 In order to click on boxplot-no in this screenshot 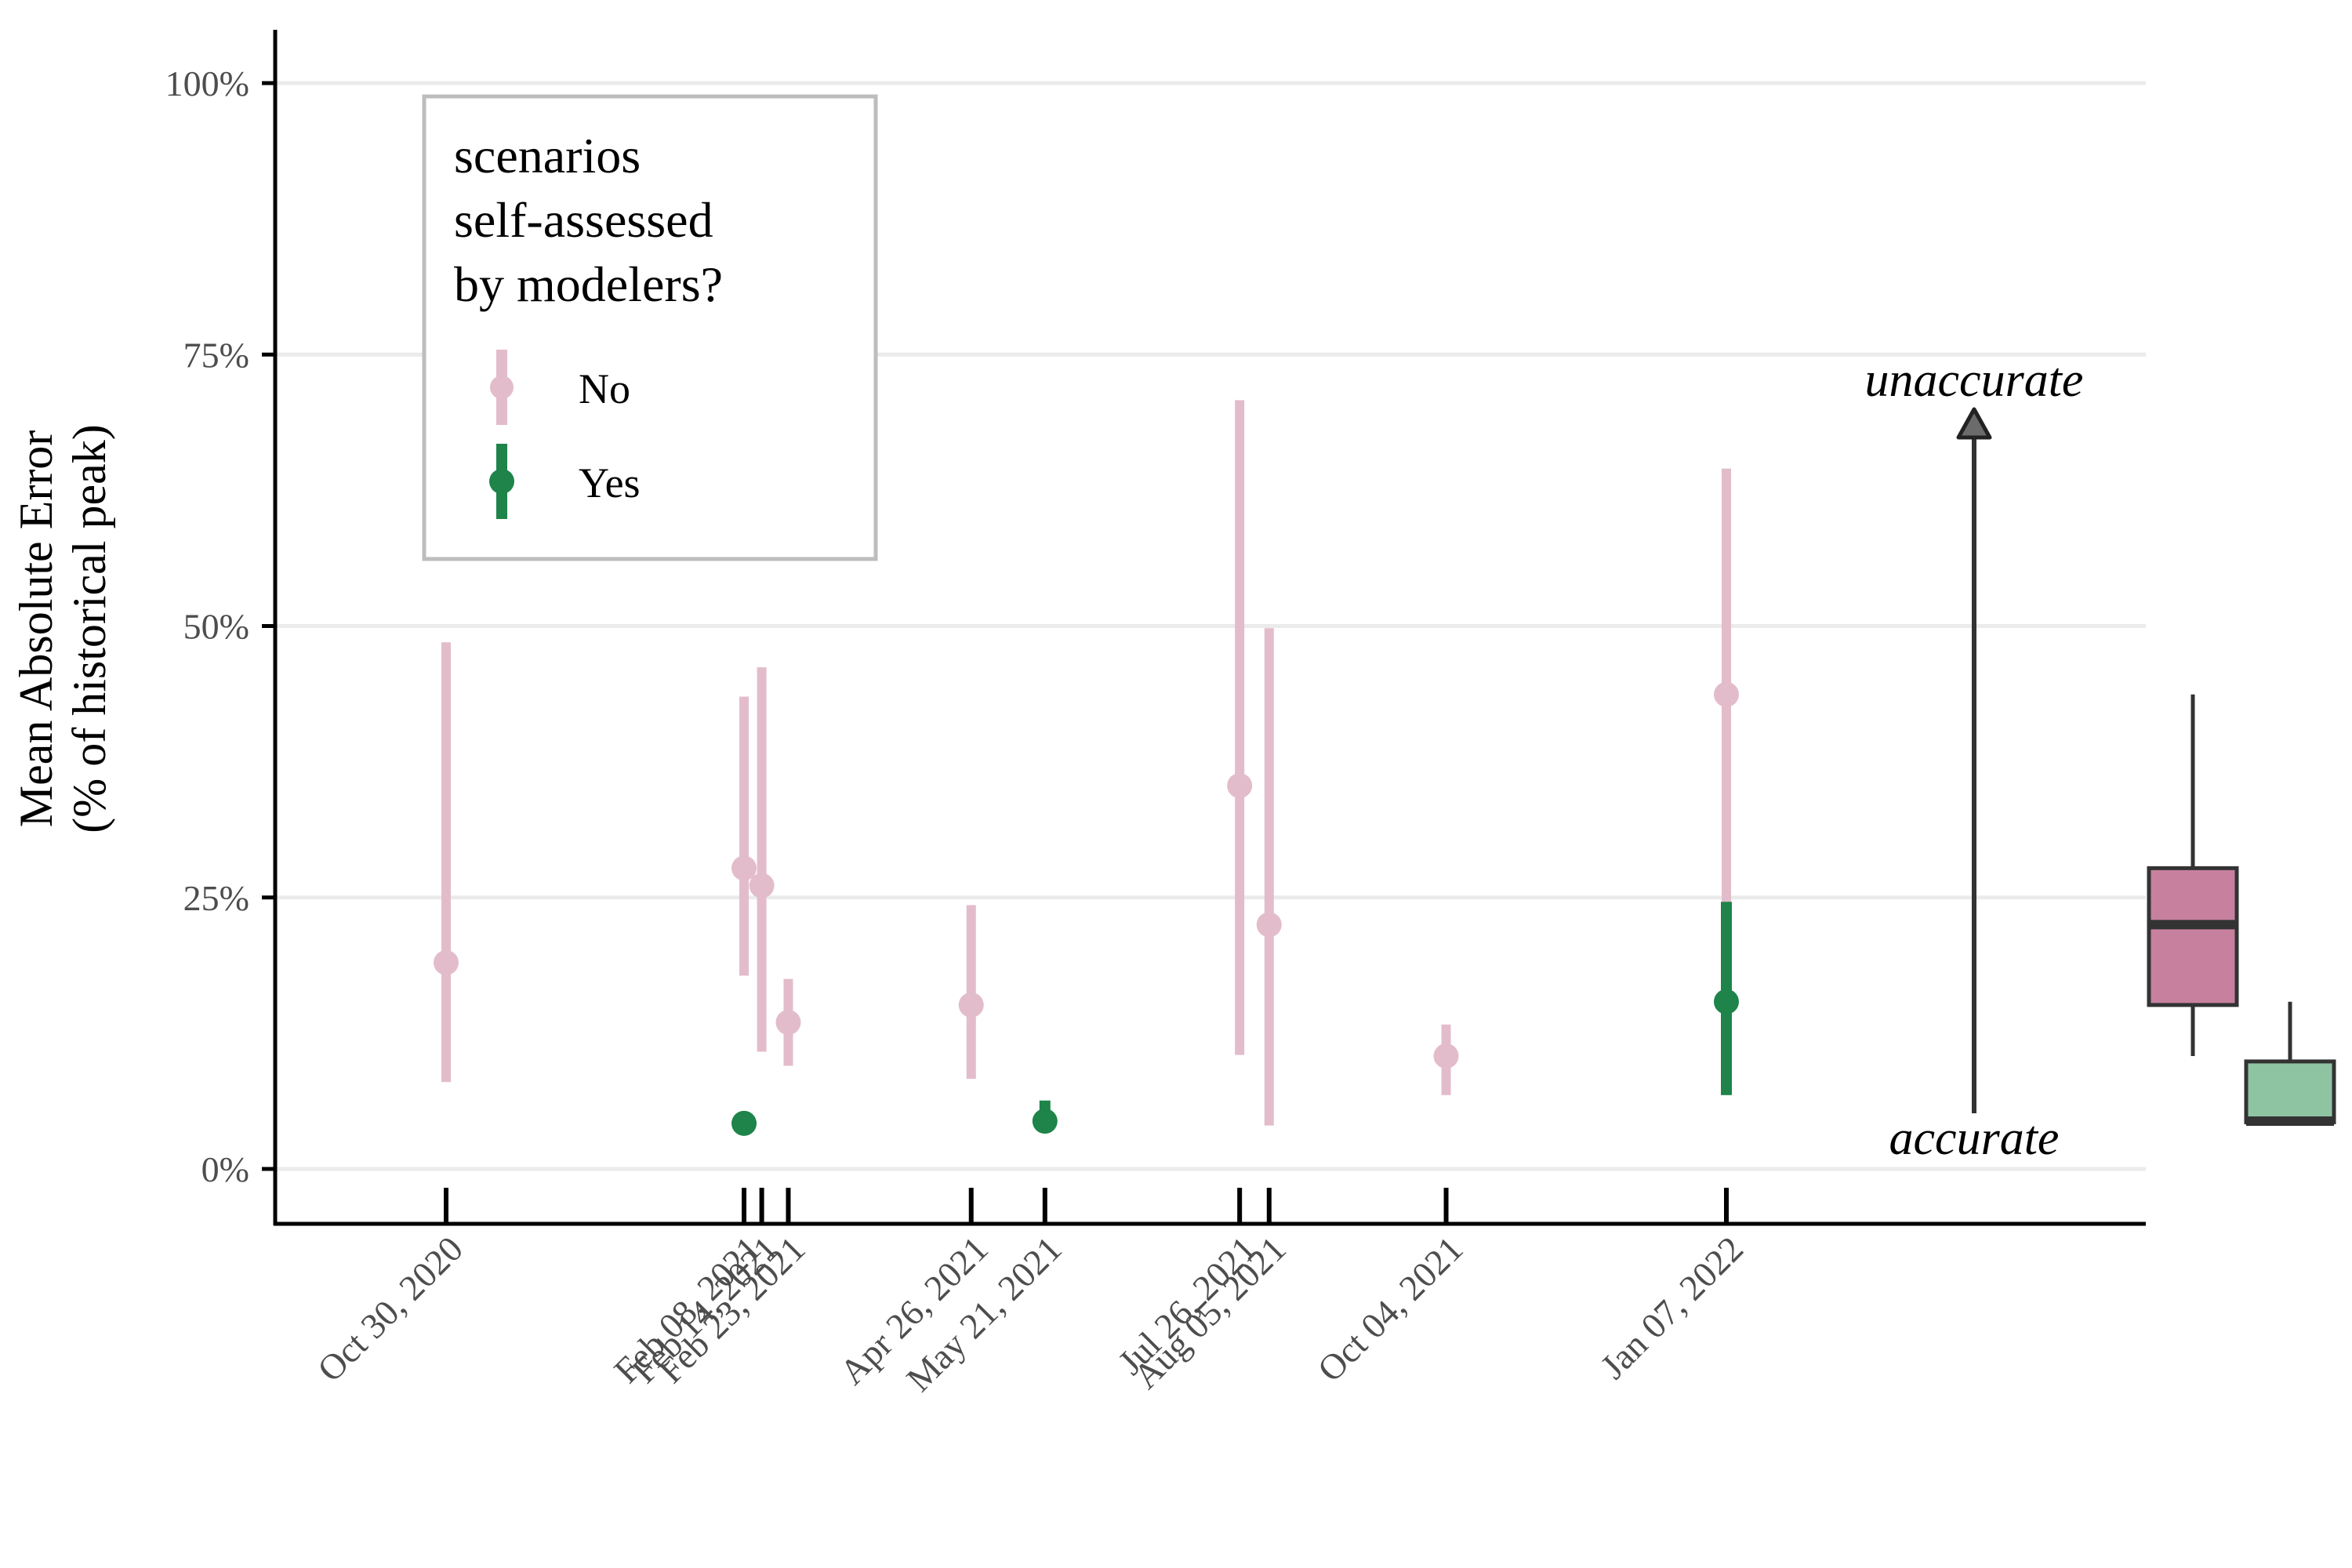, I will do `click(2193, 875)`.